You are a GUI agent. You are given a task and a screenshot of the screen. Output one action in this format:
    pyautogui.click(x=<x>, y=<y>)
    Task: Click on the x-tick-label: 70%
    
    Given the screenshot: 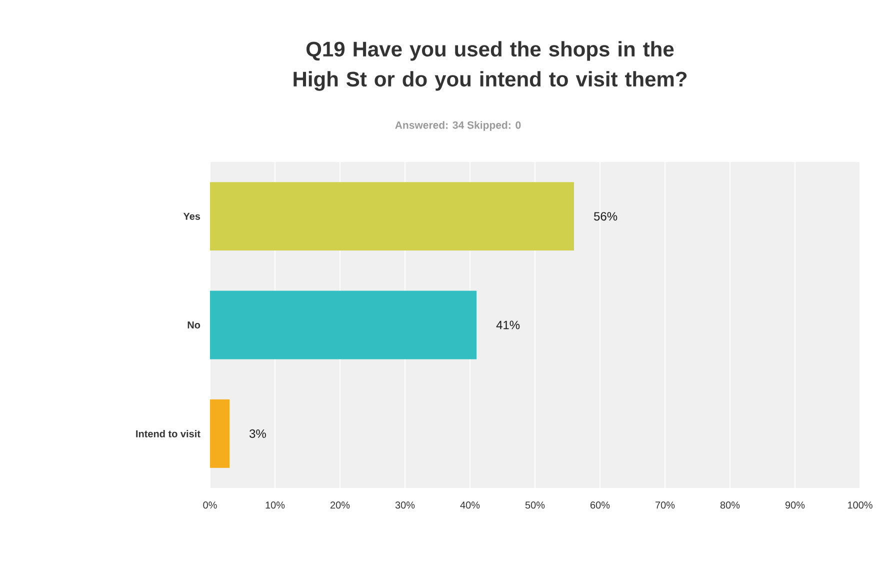 What is the action you would take?
    pyautogui.click(x=665, y=505)
    